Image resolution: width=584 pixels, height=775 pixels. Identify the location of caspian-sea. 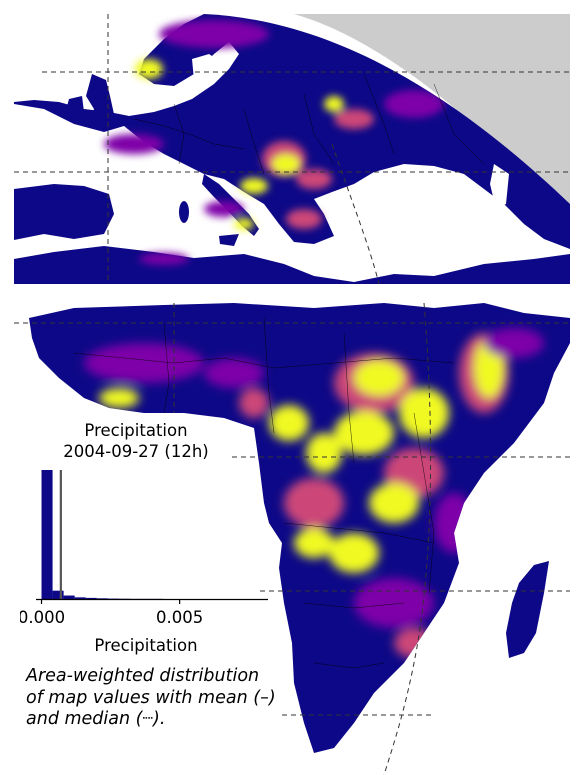
(499, 186).